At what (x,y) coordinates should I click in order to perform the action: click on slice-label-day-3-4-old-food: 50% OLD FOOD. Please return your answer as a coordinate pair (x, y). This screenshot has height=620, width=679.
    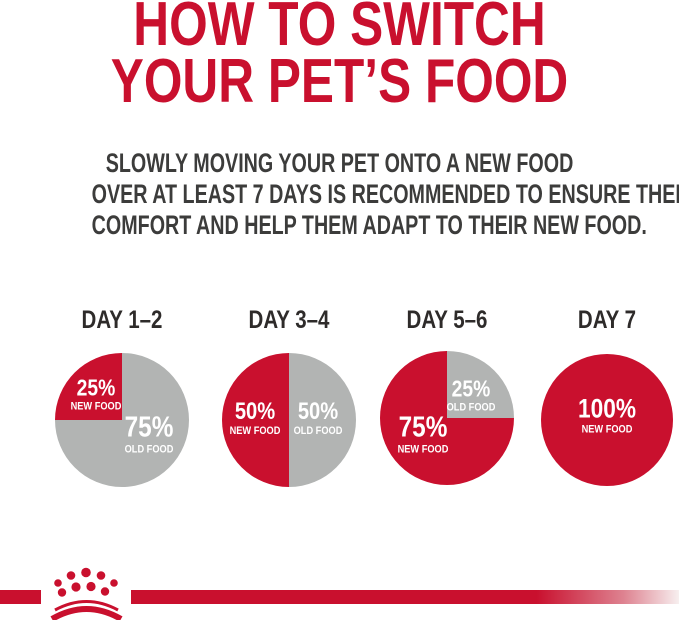
    Looking at the image, I should click on (318, 417).